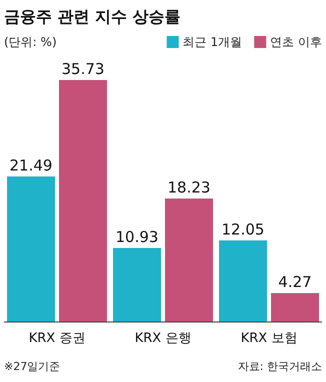 This screenshot has height=382, width=326. What do you see at coordinates (296, 42) in the screenshot?
I see `legend-label: 연초 이후` at bounding box center [296, 42].